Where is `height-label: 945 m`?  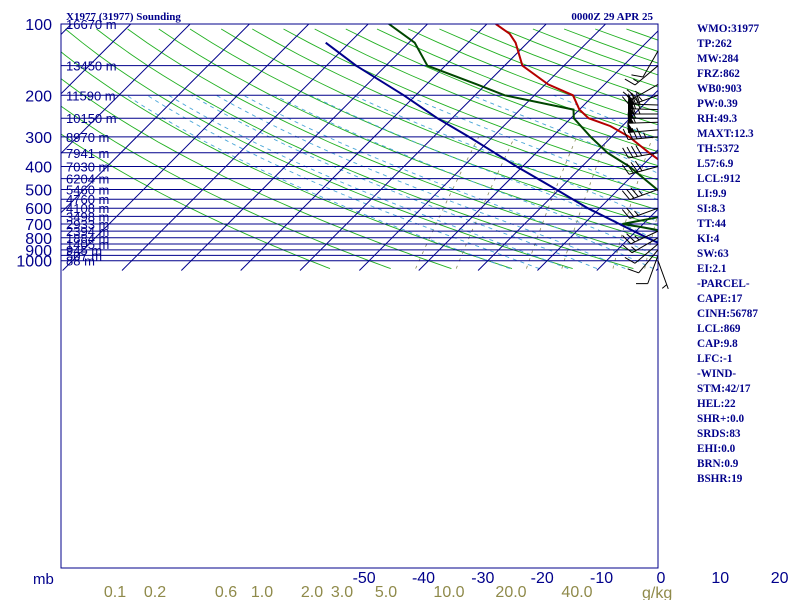
height-label: 945 m is located at coordinates (84, 250).